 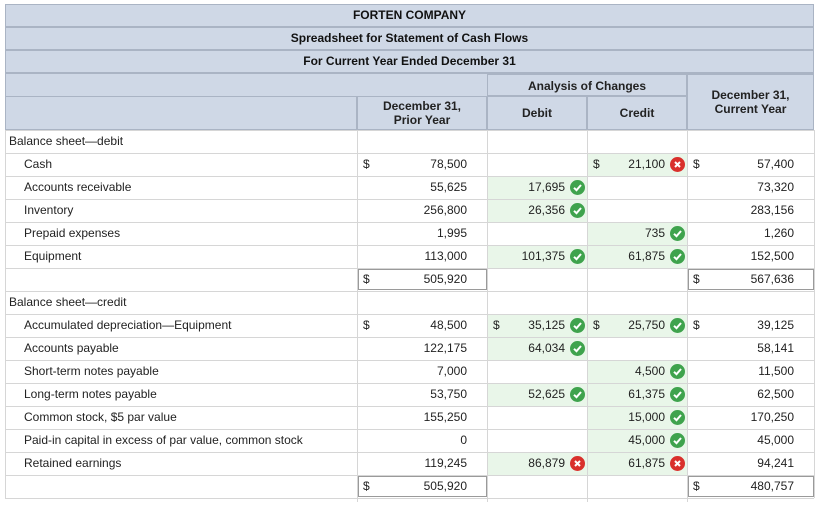 What do you see at coordinates (448, 164) in the screenshot?
I see `prior-value: 78,500` at bounding box center [448, 164].